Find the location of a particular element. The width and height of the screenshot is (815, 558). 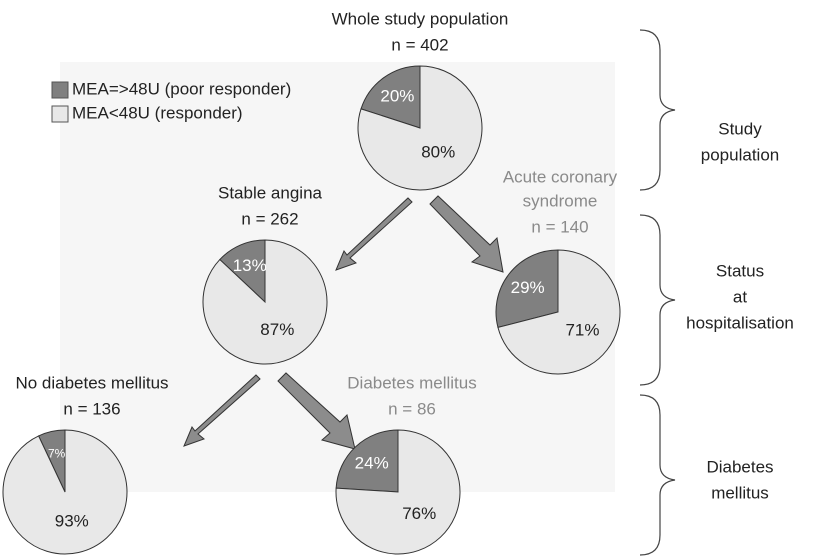

pie-value-label: 80% is located at coordinates (438, 152).